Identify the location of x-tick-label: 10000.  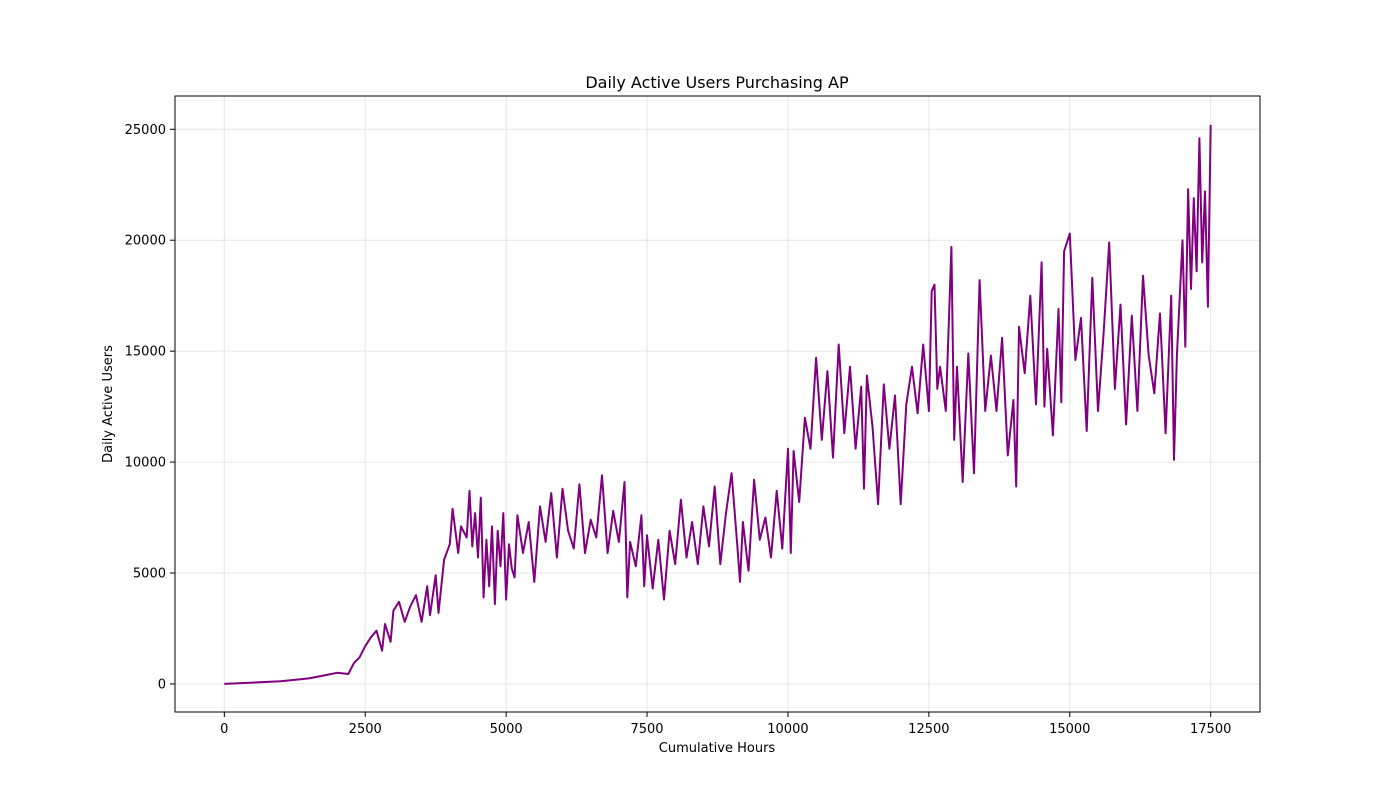
(787, 729).